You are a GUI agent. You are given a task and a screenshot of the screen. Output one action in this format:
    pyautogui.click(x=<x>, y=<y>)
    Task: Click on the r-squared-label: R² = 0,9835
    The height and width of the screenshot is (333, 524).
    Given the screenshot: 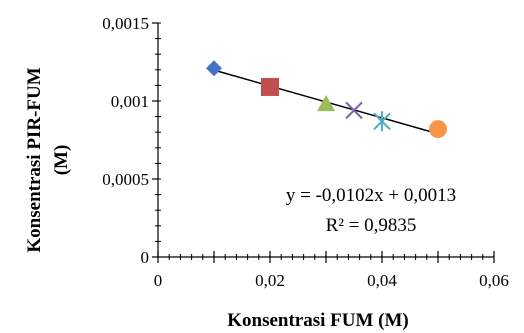 What is the action you would take?
    pyautogui.click(x=371, y=225)
    